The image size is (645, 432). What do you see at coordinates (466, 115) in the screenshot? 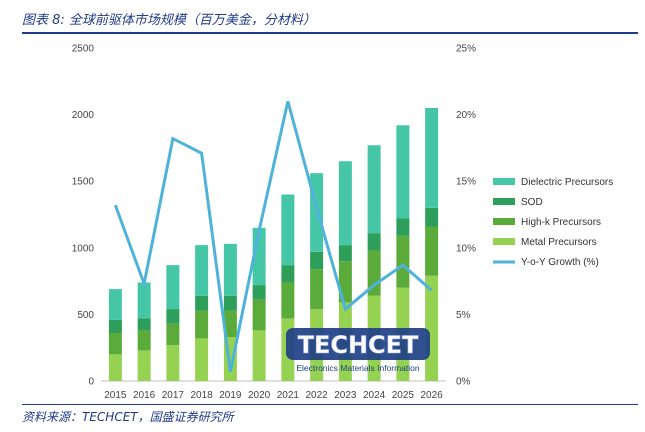
I see `y2-tick-label: 20%` at bounding box center [466, 115].